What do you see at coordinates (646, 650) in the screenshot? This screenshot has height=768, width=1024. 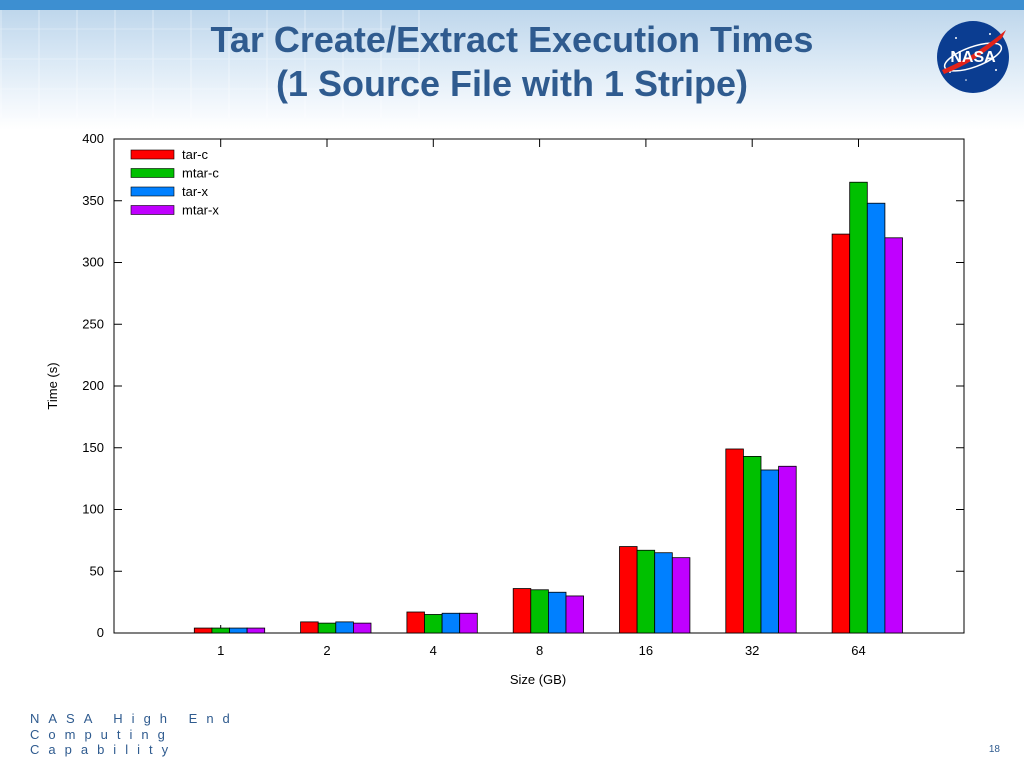 I see `x-tick-label: 16` at bounding box center [646, 650].